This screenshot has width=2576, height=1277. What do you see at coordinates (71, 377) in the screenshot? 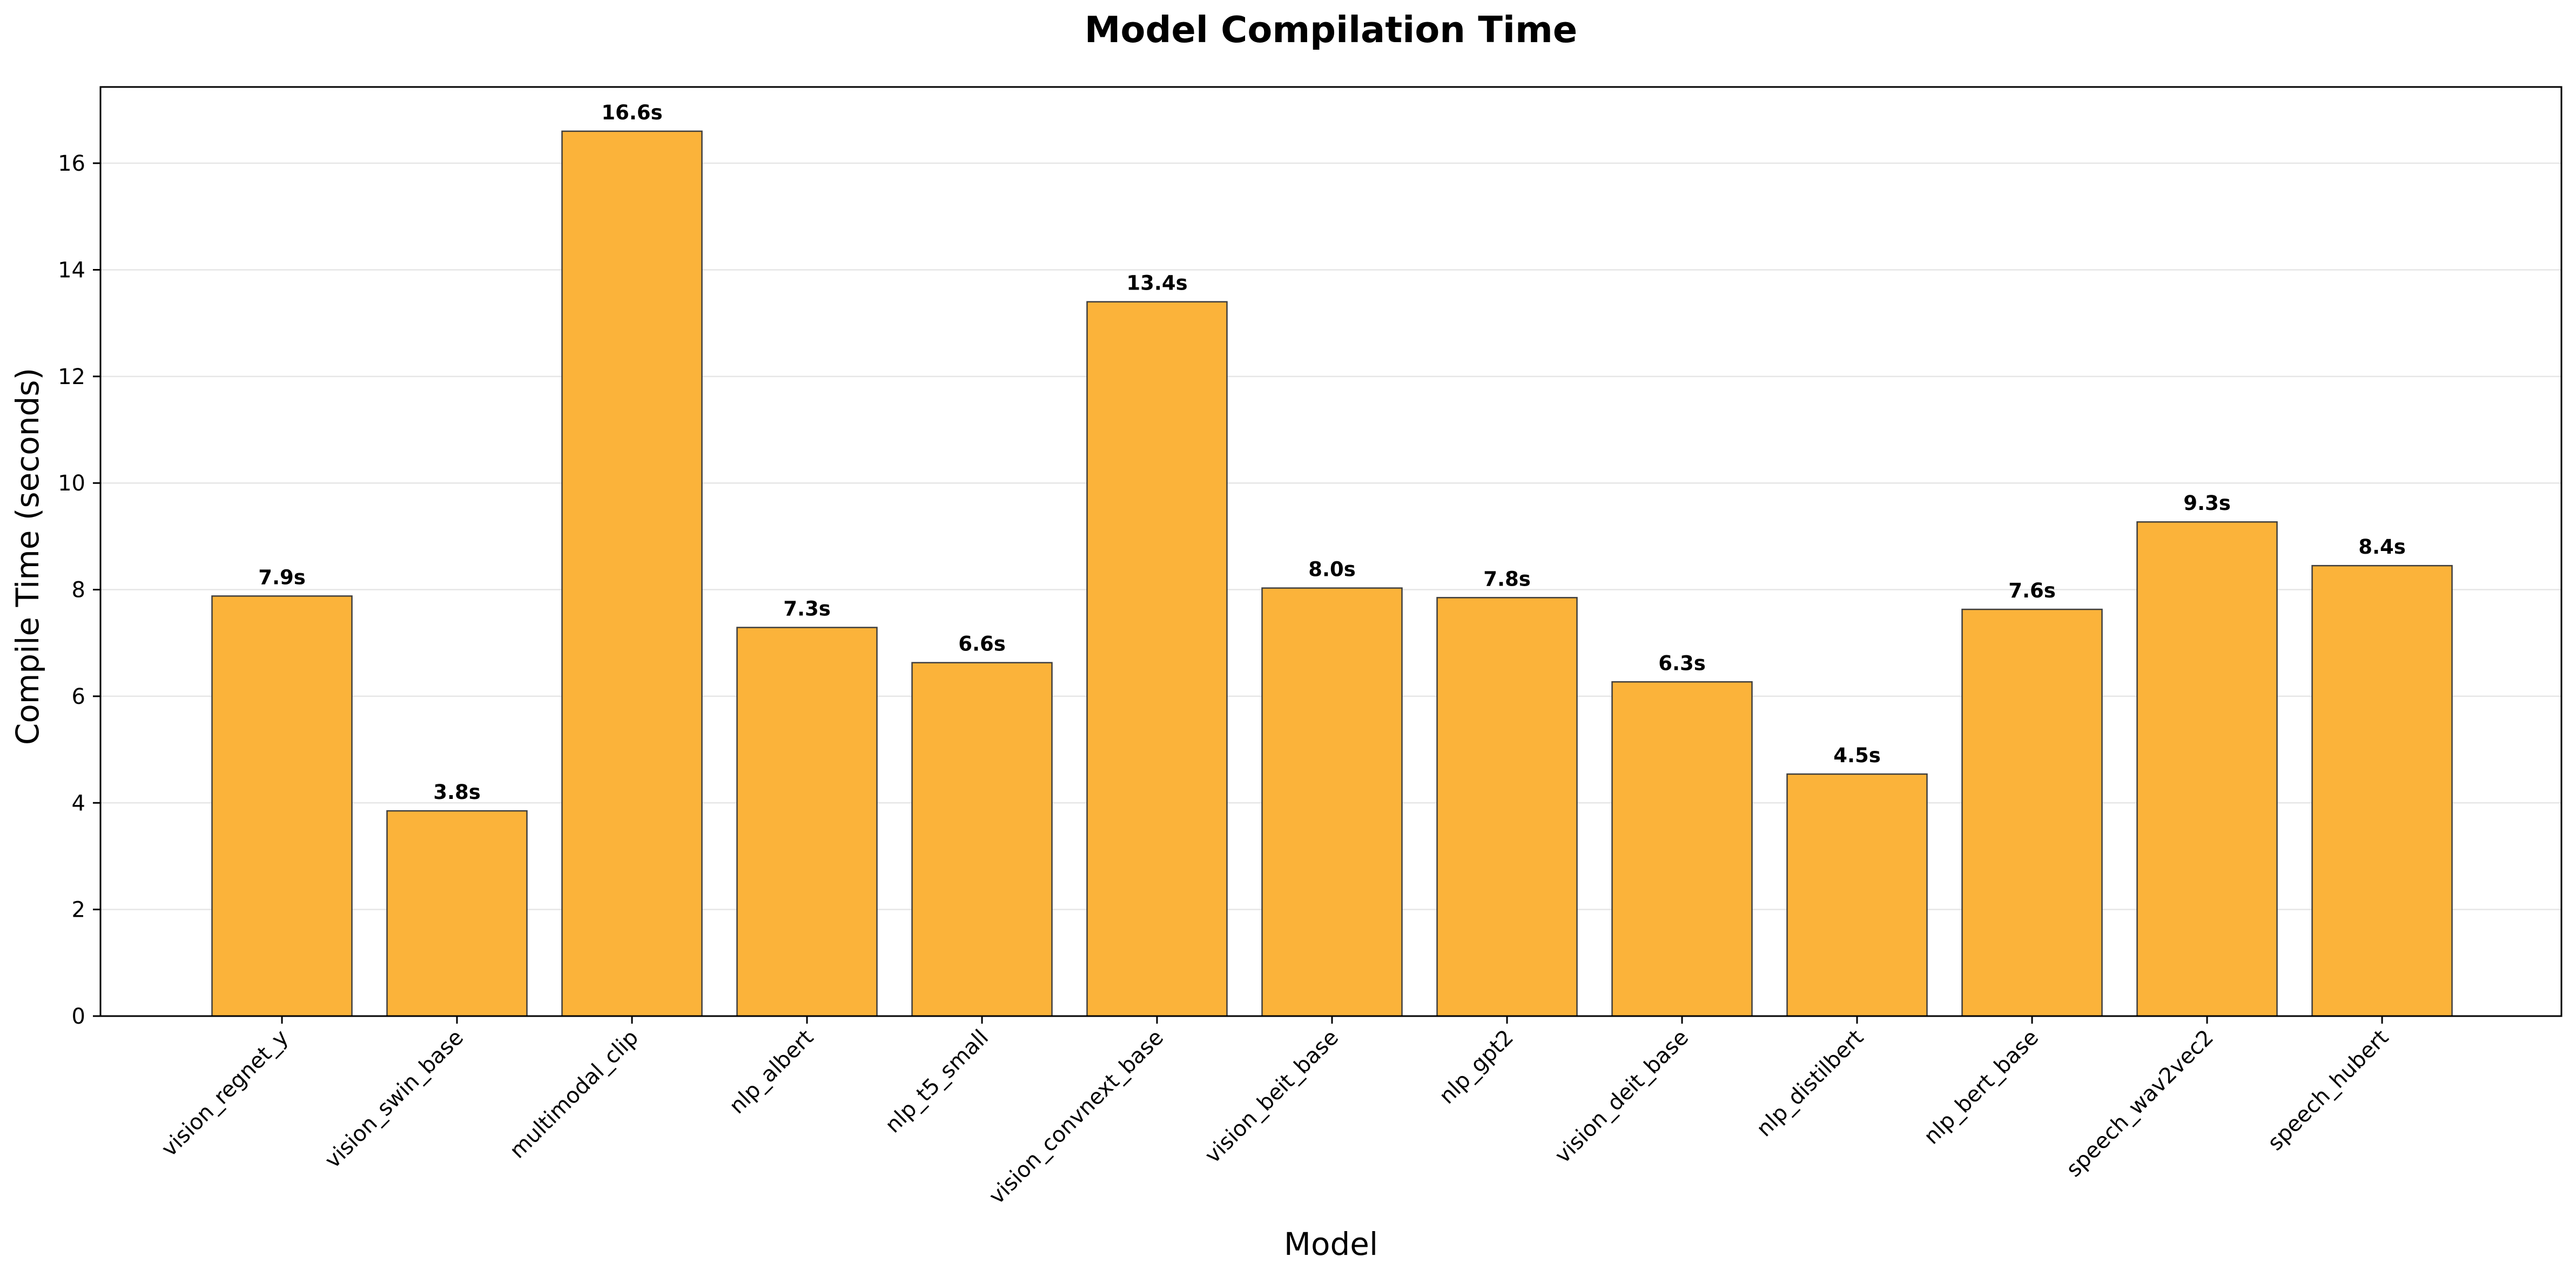
I see `y-tick-label: 12` at bounding box center [71, 377].